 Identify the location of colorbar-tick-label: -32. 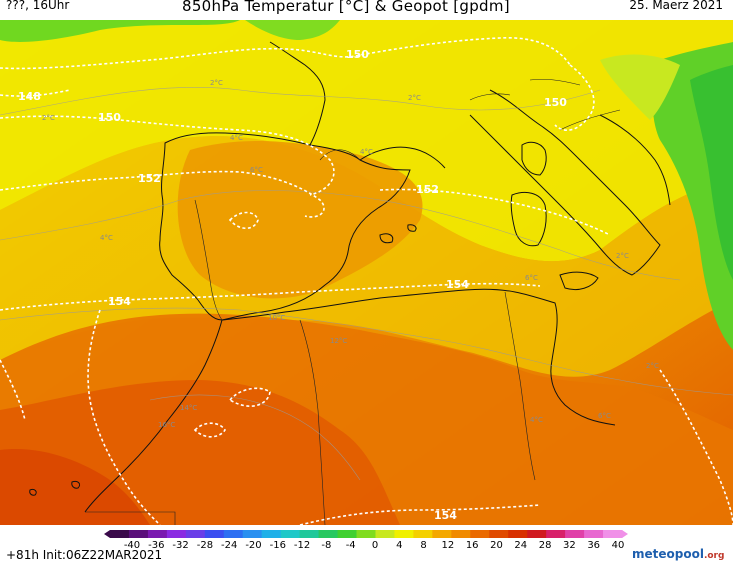
(180, 545).